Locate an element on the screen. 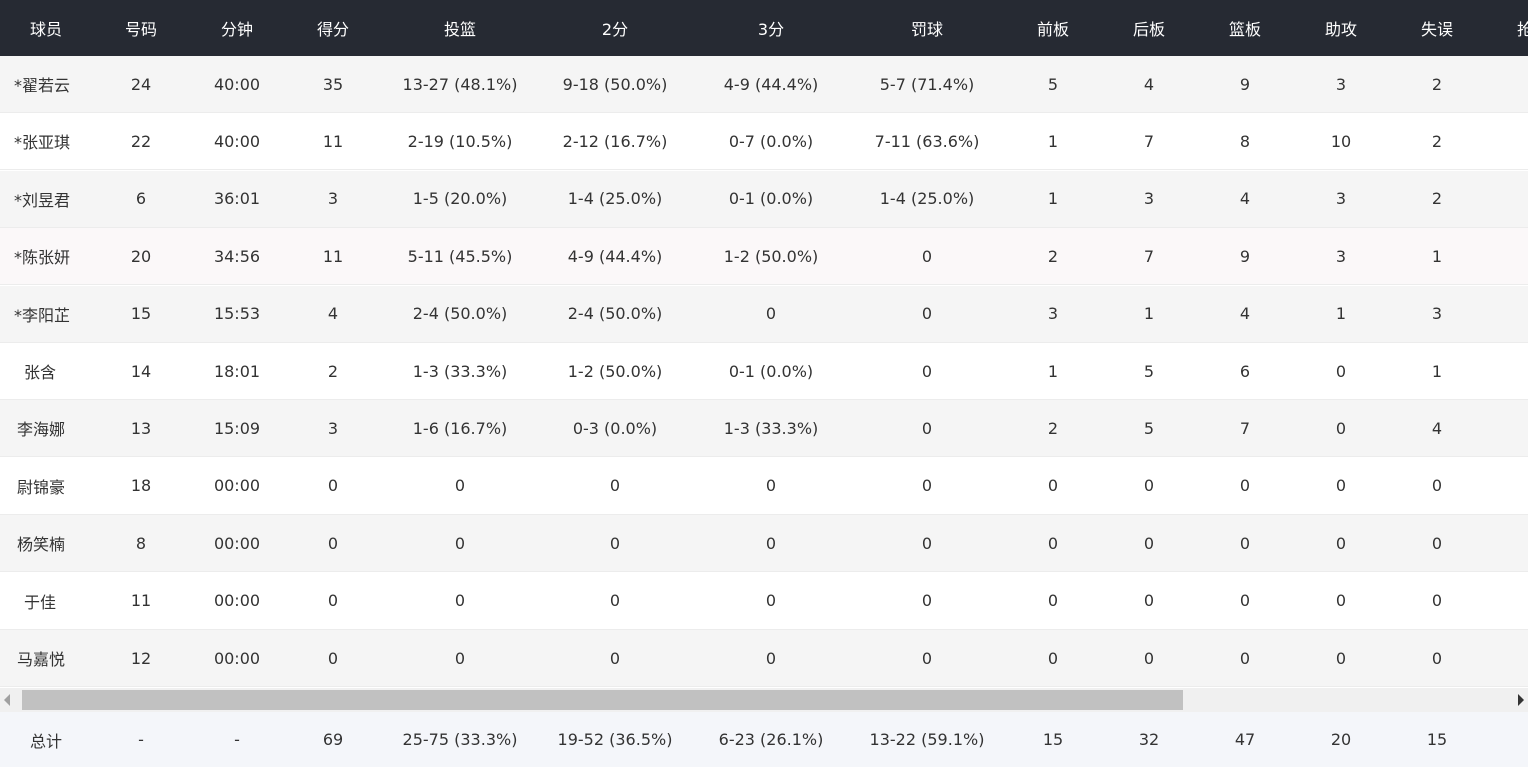 The width and height of the screenshot is (1528, 767). header-two: 2分 is located at coordinates (615, 29).